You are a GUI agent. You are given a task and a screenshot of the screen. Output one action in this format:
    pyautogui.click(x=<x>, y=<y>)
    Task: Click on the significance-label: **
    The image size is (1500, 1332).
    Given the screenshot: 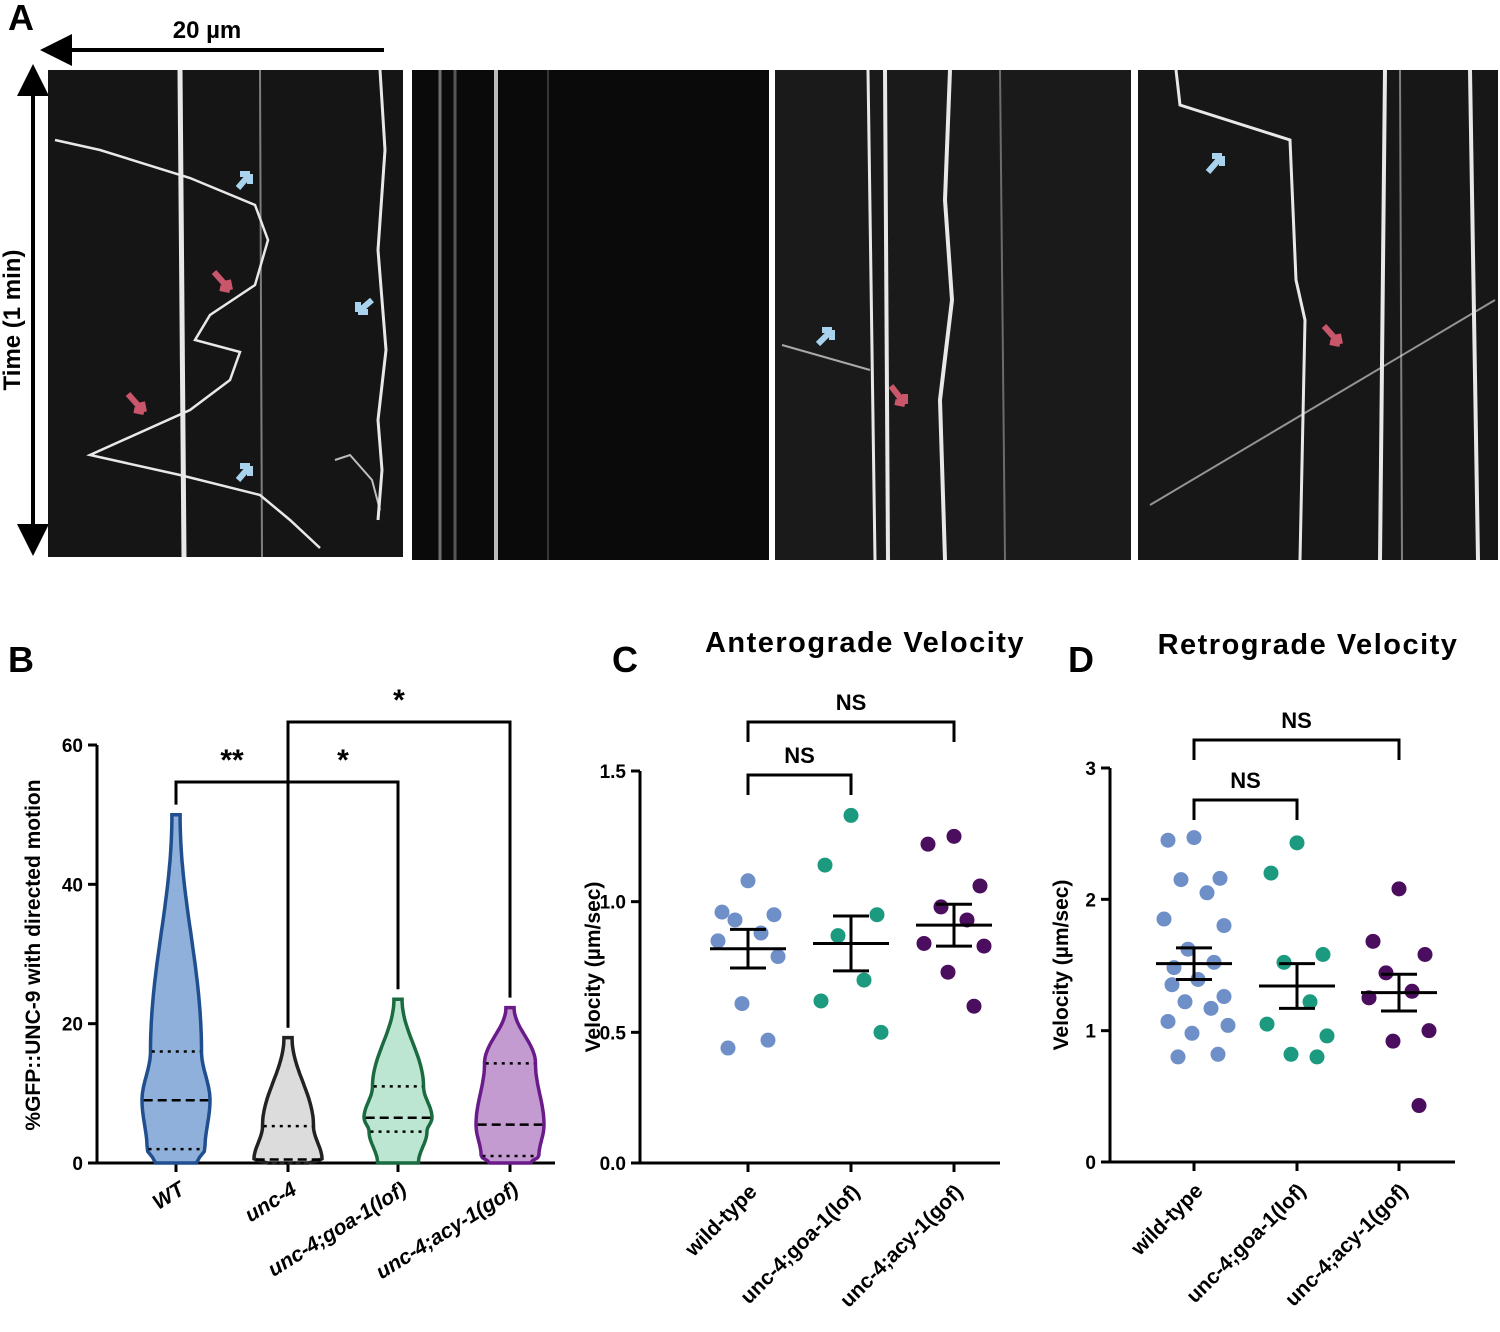 What is the action you would take?
    pyautogui.click(x=232, y=760)
    